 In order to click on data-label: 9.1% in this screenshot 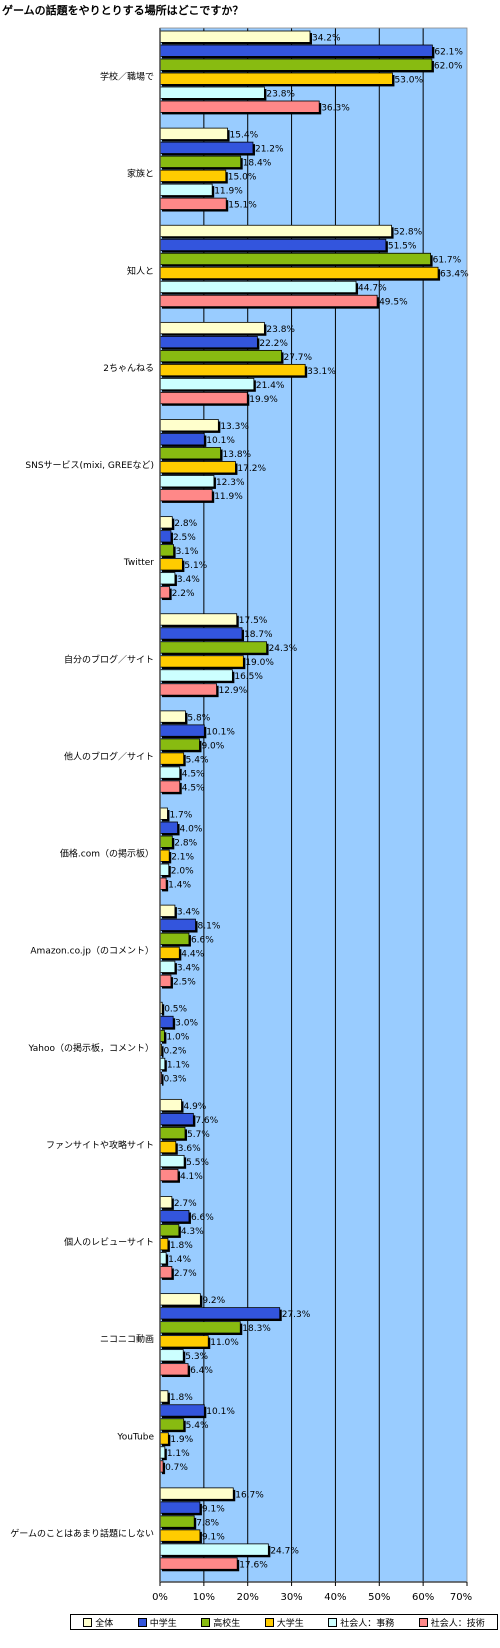, I will do `click(213, 1537)`.